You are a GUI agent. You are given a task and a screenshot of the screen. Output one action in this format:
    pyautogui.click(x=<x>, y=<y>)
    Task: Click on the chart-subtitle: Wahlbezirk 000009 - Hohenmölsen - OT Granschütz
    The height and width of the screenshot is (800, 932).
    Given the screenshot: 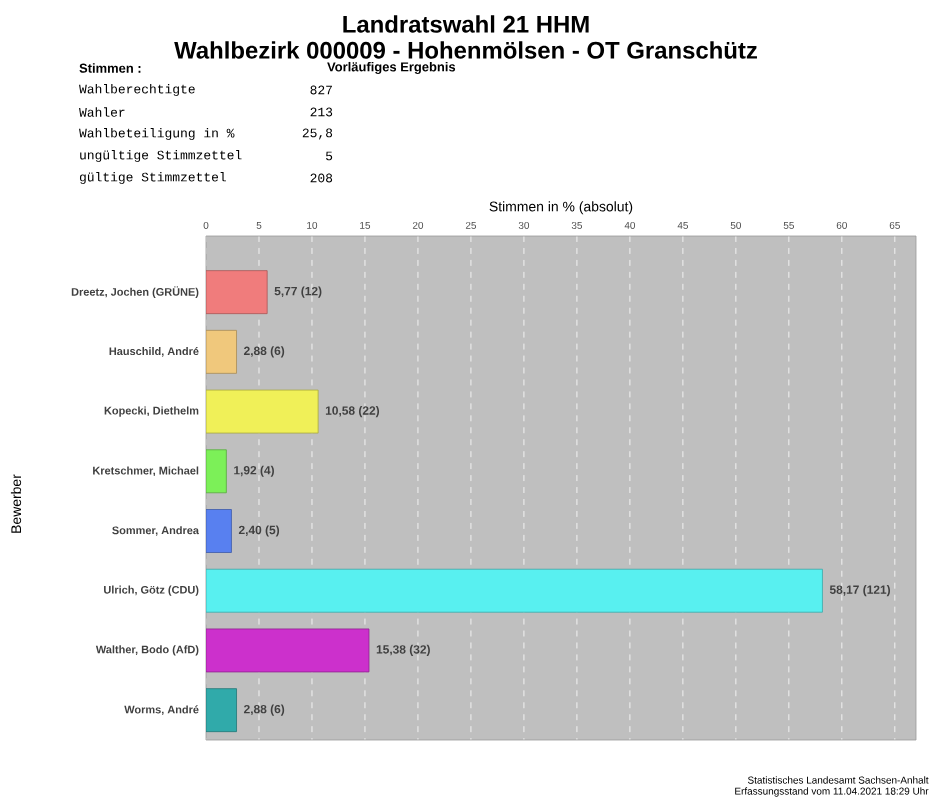 What is the action you would take?
    pyautogui.click(x=465, y=50)
    